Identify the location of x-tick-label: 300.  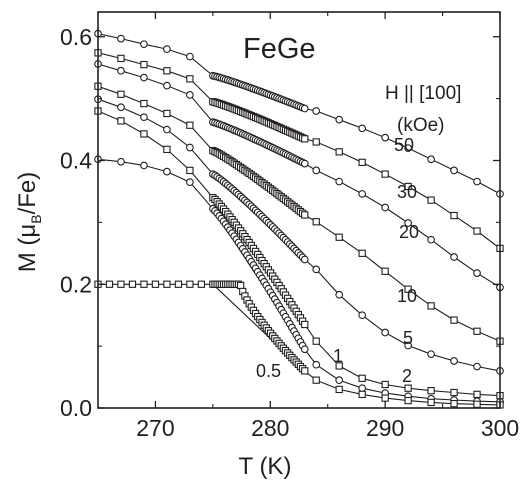
(500, 428).